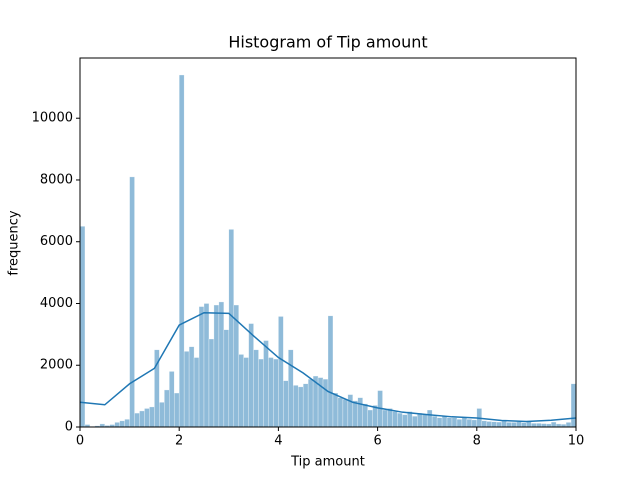 This screenshot has width=640, height=480. I want to click on chart-title: Histogram of Tip amount, so click(327, 42).